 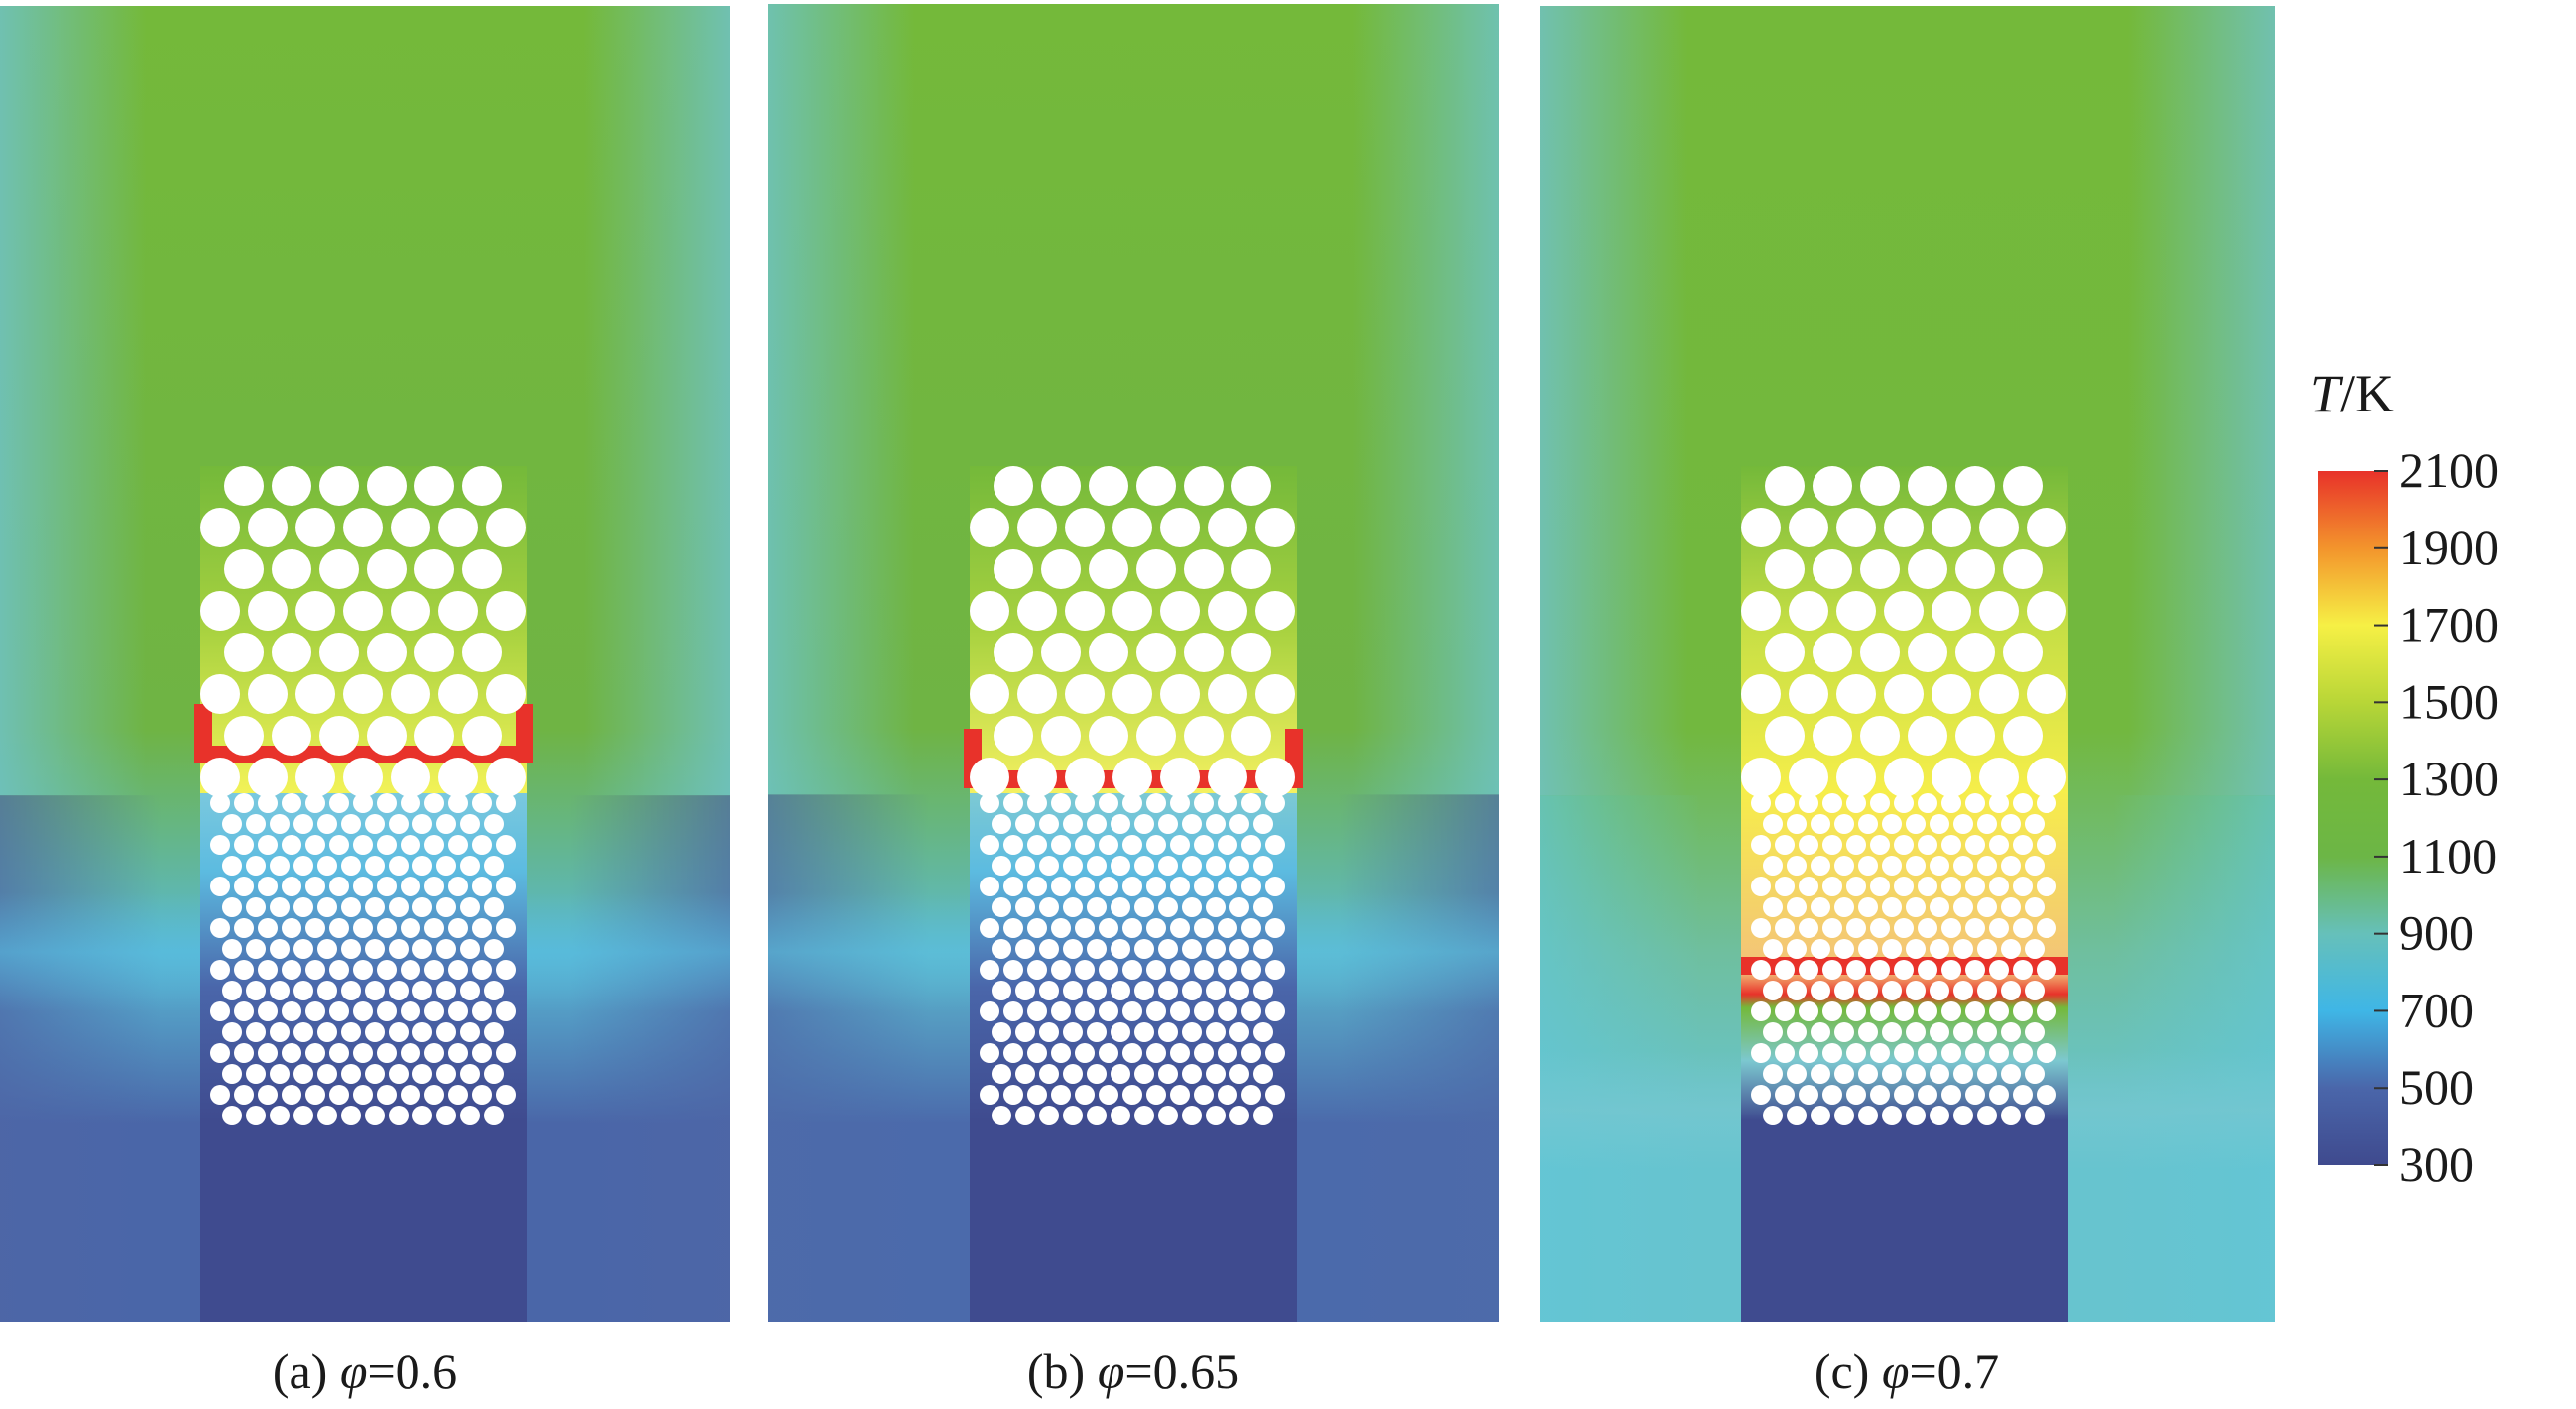 What do you see at coordinates (2437, 1087) in the screenshot?
I see `colorbar-tick-label: 500` at bounding box center [2437, 1087].